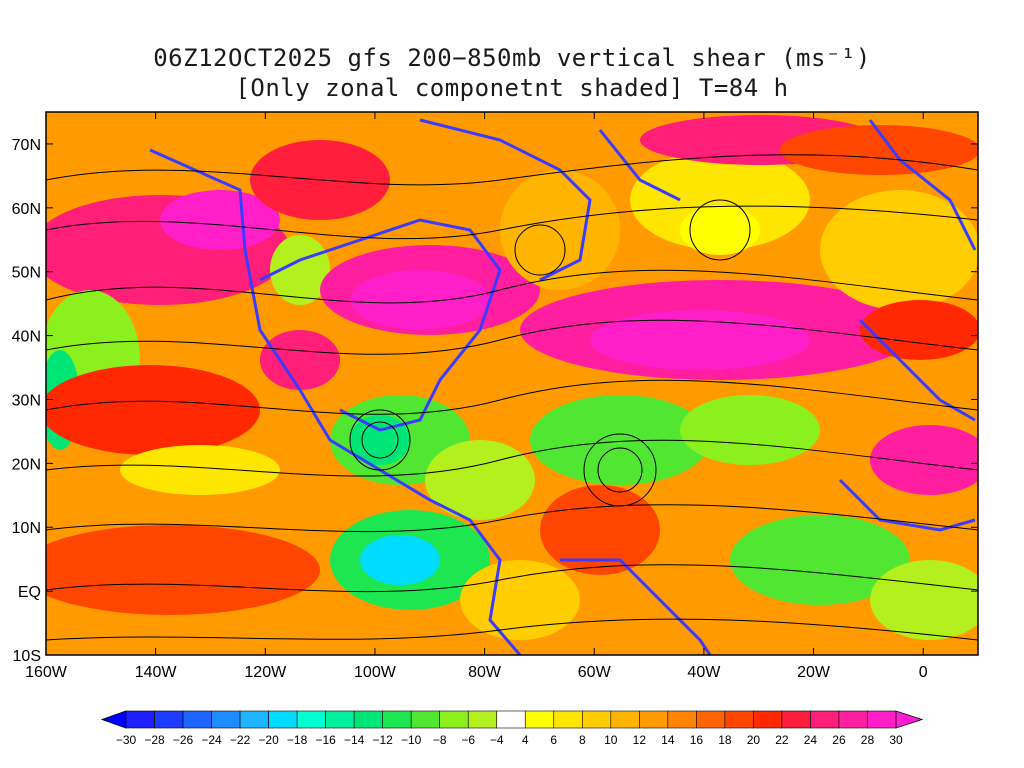 The width and height of the screenshot is (1024, 768). What do you see at coordinates (923, 672) in the screenshot?
I see `lon-tick-label: 0` at bounding box center [923, 672].